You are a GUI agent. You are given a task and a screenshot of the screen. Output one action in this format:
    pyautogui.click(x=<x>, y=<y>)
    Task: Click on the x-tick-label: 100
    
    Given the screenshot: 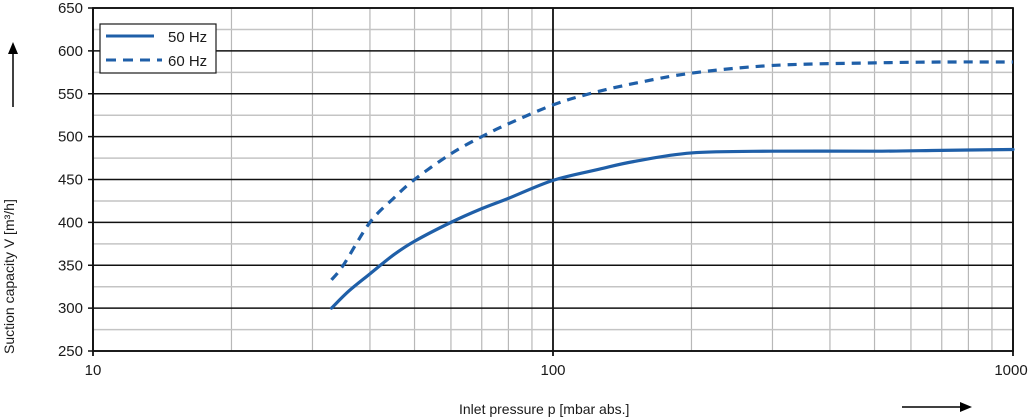 What is the action you would take?
    pyautogui.click(x=552, y=370)
    